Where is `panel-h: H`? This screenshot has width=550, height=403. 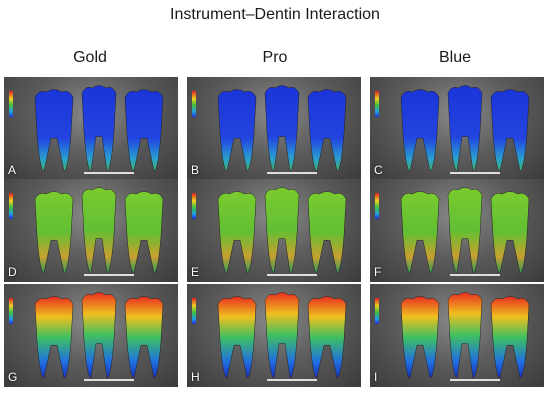 panel-h: H is located at coordinates (274, 335).